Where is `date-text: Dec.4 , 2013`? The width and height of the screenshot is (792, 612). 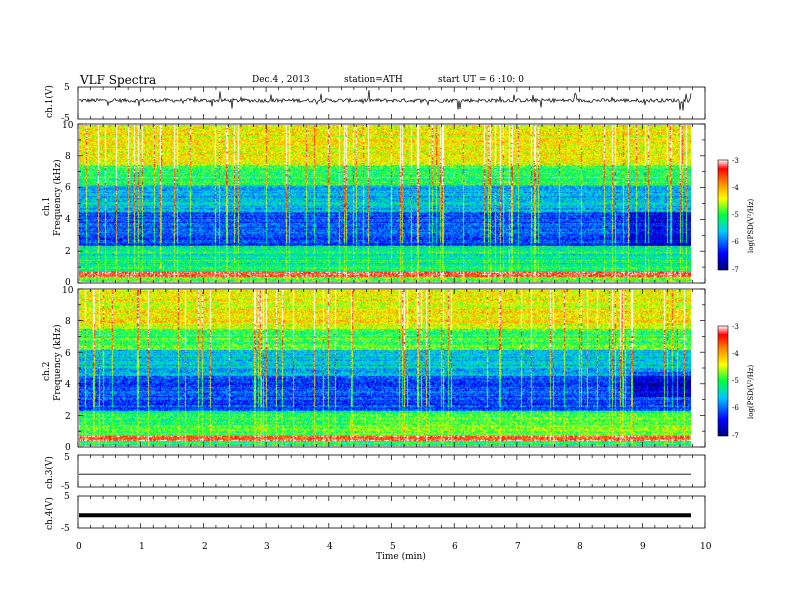 date-text: Dec.4 , 2013 is located at coordinates (281, 80).